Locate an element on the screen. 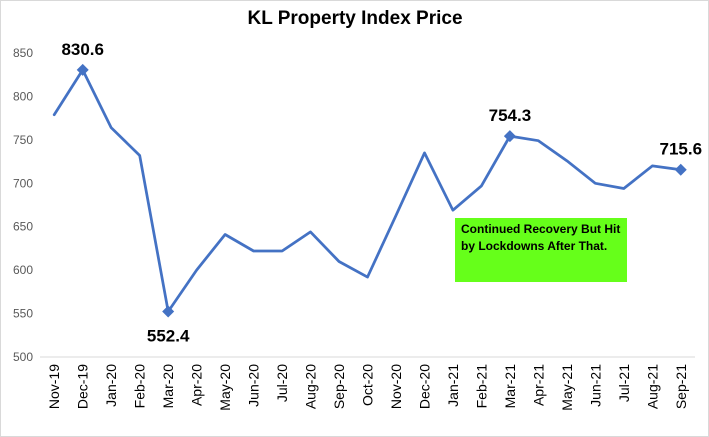 The width and height of the screenshot is (709, 437). y-tick-label: 600 is located at coordinates (23, 270).